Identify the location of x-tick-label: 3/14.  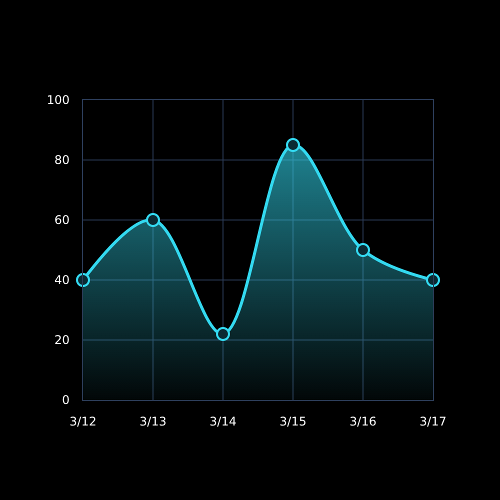
(223, 421).